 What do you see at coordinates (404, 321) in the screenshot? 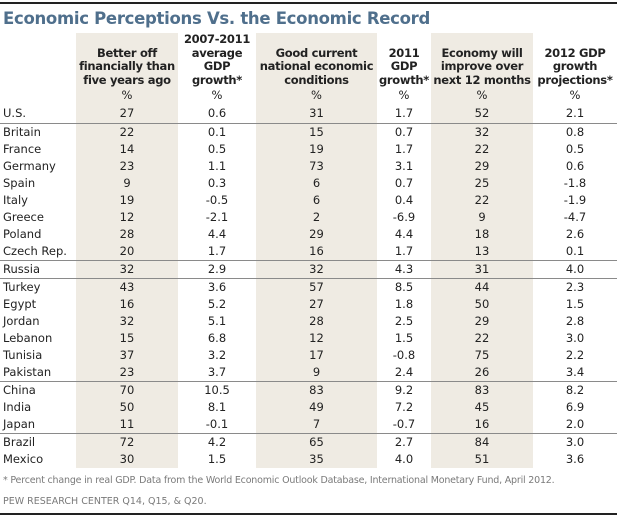
I see `cell-value: 2.5` at bounding box center [404, 321].